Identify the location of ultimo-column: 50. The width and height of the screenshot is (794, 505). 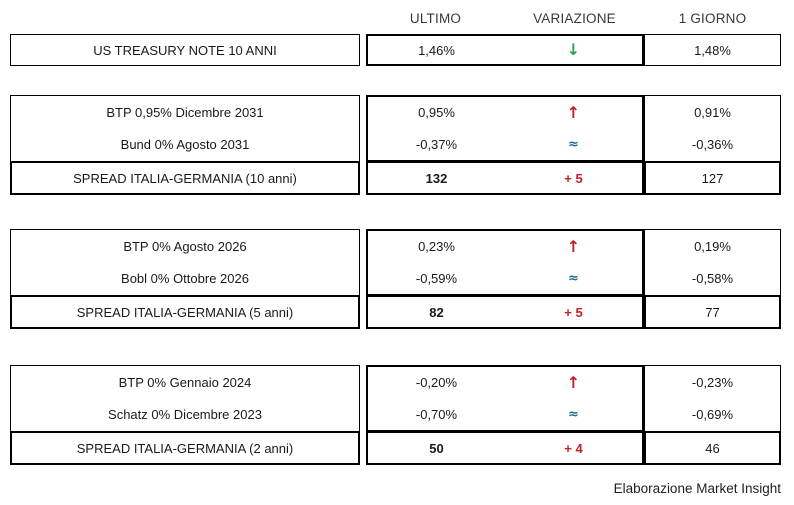
(436, 448).